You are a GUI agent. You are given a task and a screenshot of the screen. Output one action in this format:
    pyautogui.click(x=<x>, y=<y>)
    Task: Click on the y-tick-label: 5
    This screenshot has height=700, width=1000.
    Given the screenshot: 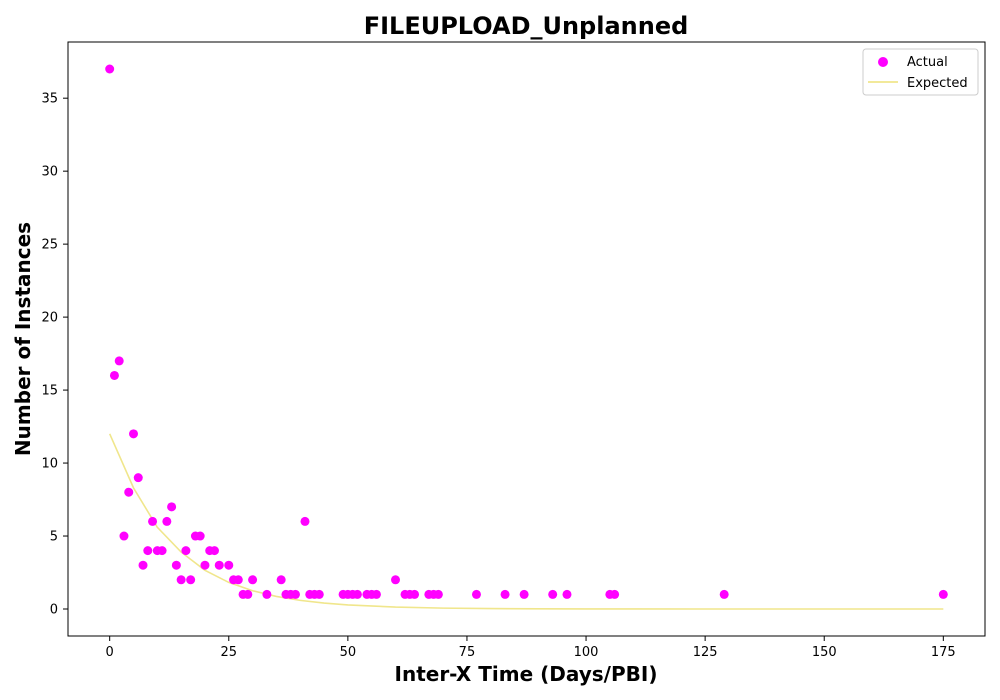 What is the action you would take?
    pyautogui.click(x=54, y=537)
    